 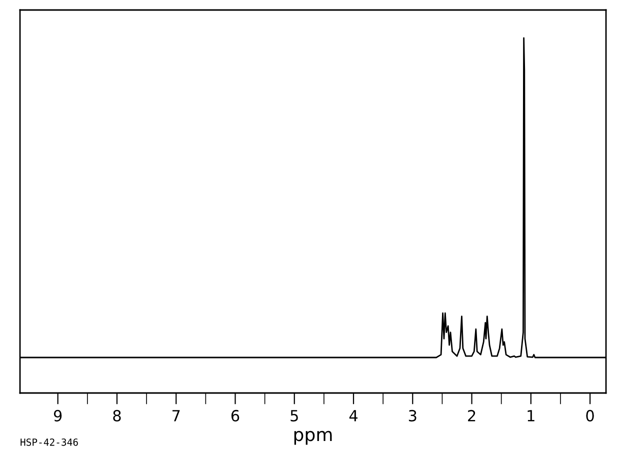 What do you see at coordinates (531, 416) in the screenshot?
I see `x-tick-label: 1` at bounding box center [531, 416].